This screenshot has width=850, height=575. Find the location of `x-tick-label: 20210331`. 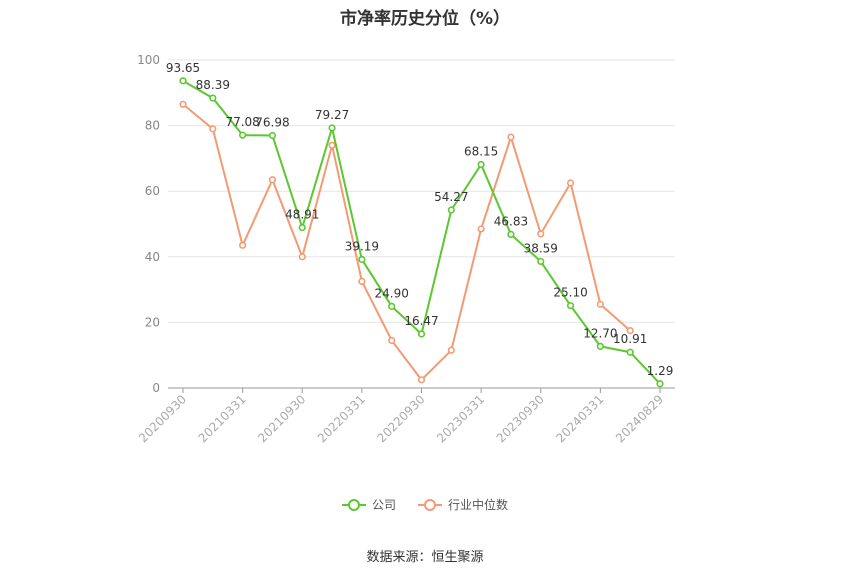

x-tick-label: 20210331 is located at coordinates (222, 418).